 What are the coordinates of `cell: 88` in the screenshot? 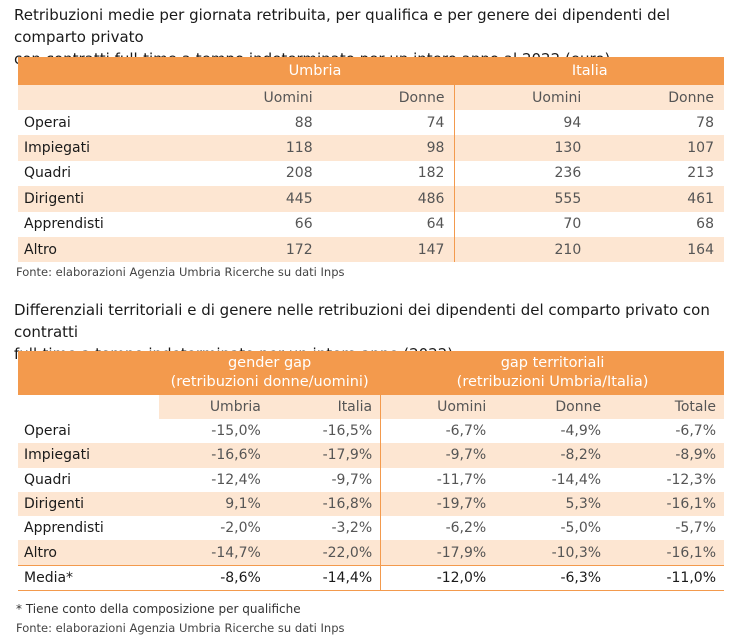 It's located at (303, 122).